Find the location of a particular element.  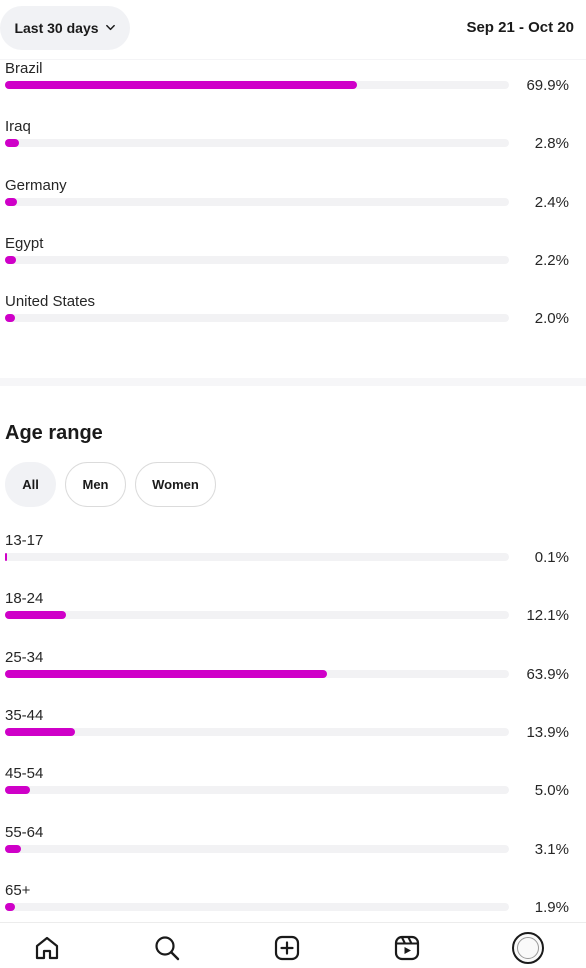

age-range-row: 25-34 63.9% is located at coordinates (293, 678).